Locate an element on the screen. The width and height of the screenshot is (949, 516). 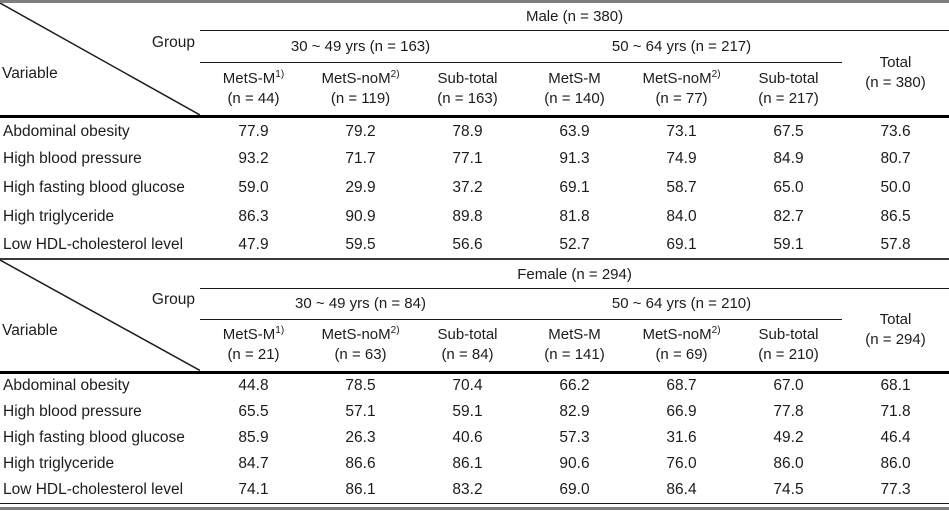
value-cell: 85.9 is located at coordinates (253, 437).